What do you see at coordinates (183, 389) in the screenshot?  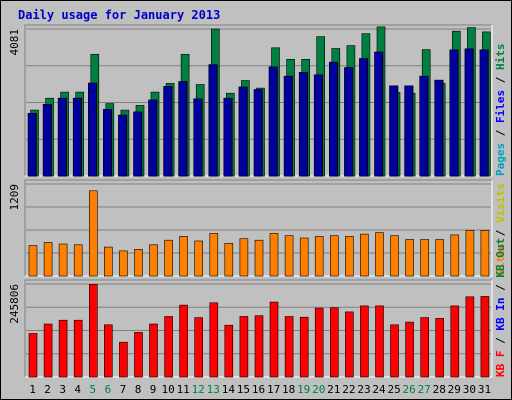 I see `xtick-label-day-11: 11` at bounding box center [183, 389].